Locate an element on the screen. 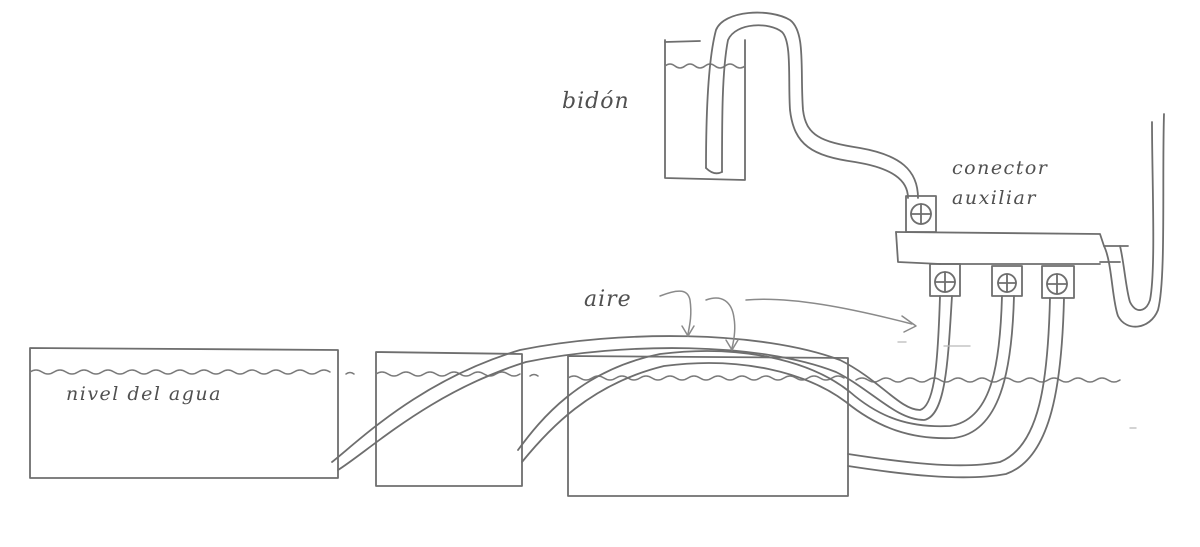 This screenshot has width=1200, height=547. tank-right is located at coordinates (844, 426).